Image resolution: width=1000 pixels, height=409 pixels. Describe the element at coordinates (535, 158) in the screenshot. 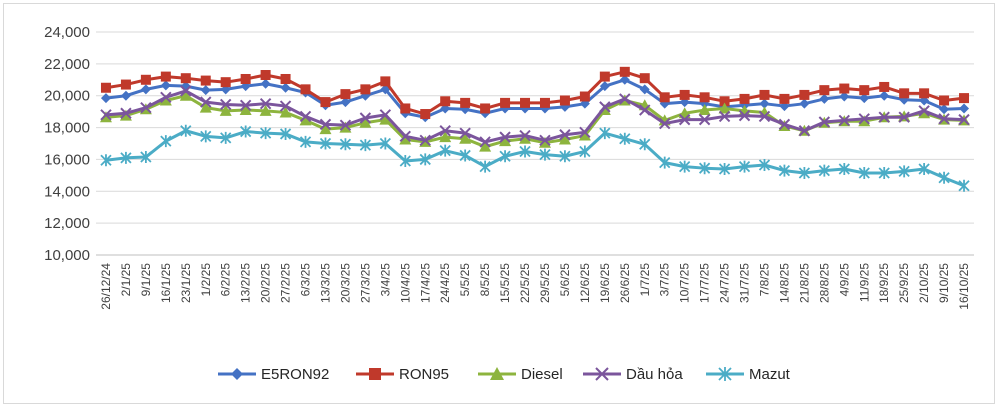

I see `series-mazut` at that location.